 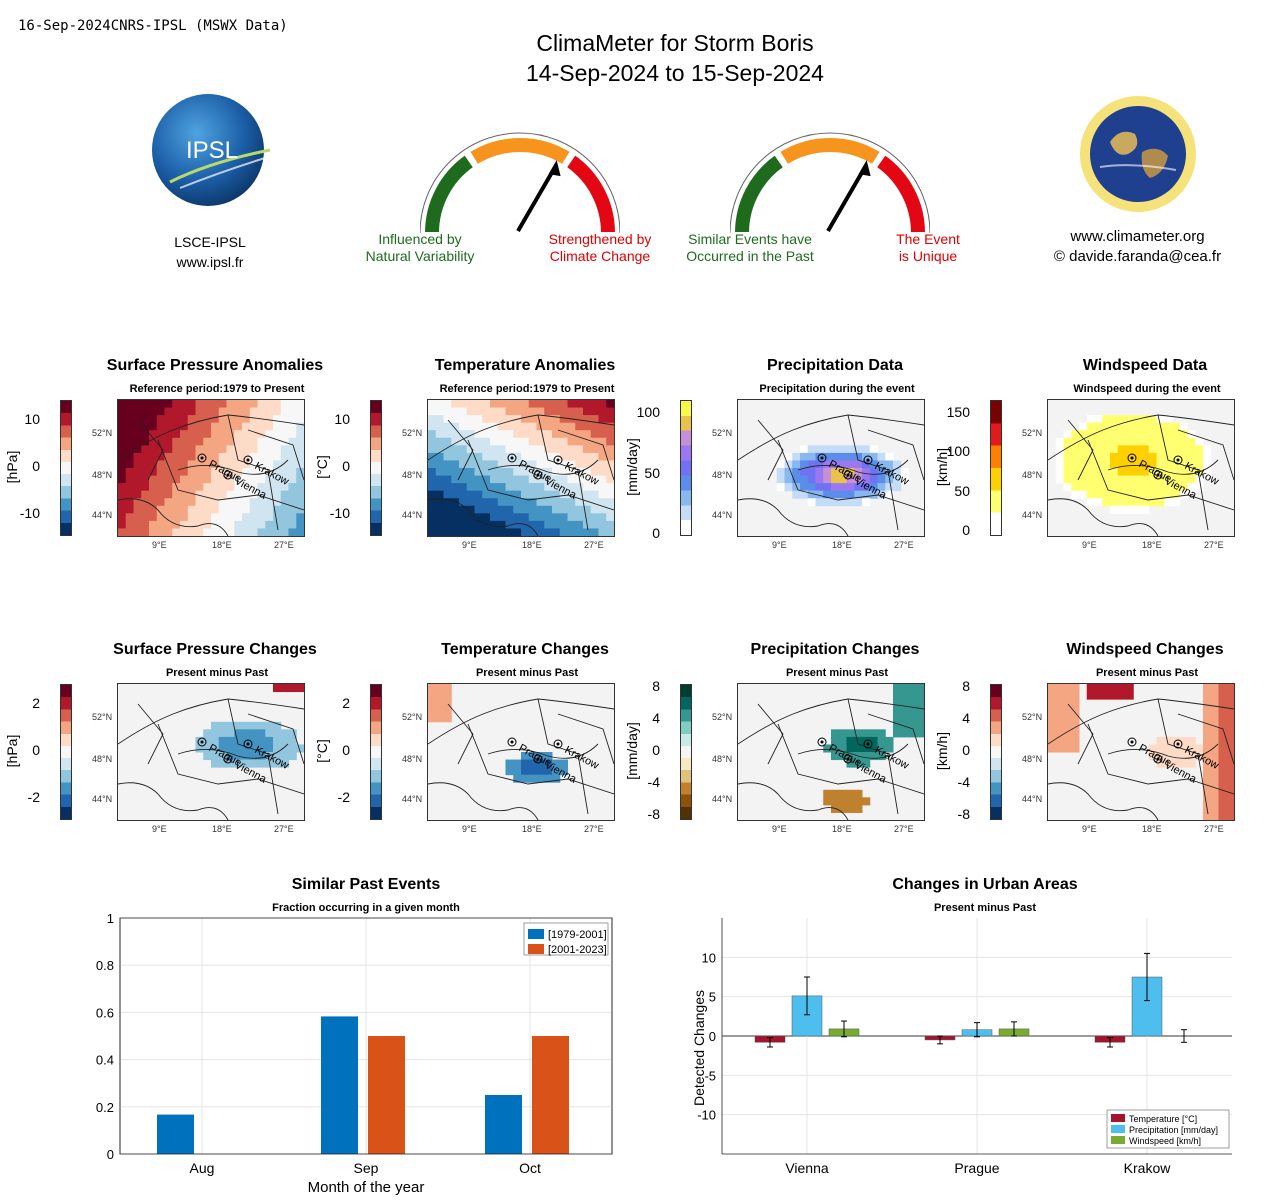 What do you see at coordinates (1173, 1130) in the screenshot?
I see `chart2-legend-label: Precipitation [mm/day]` at bounding box center [1173, 1130].